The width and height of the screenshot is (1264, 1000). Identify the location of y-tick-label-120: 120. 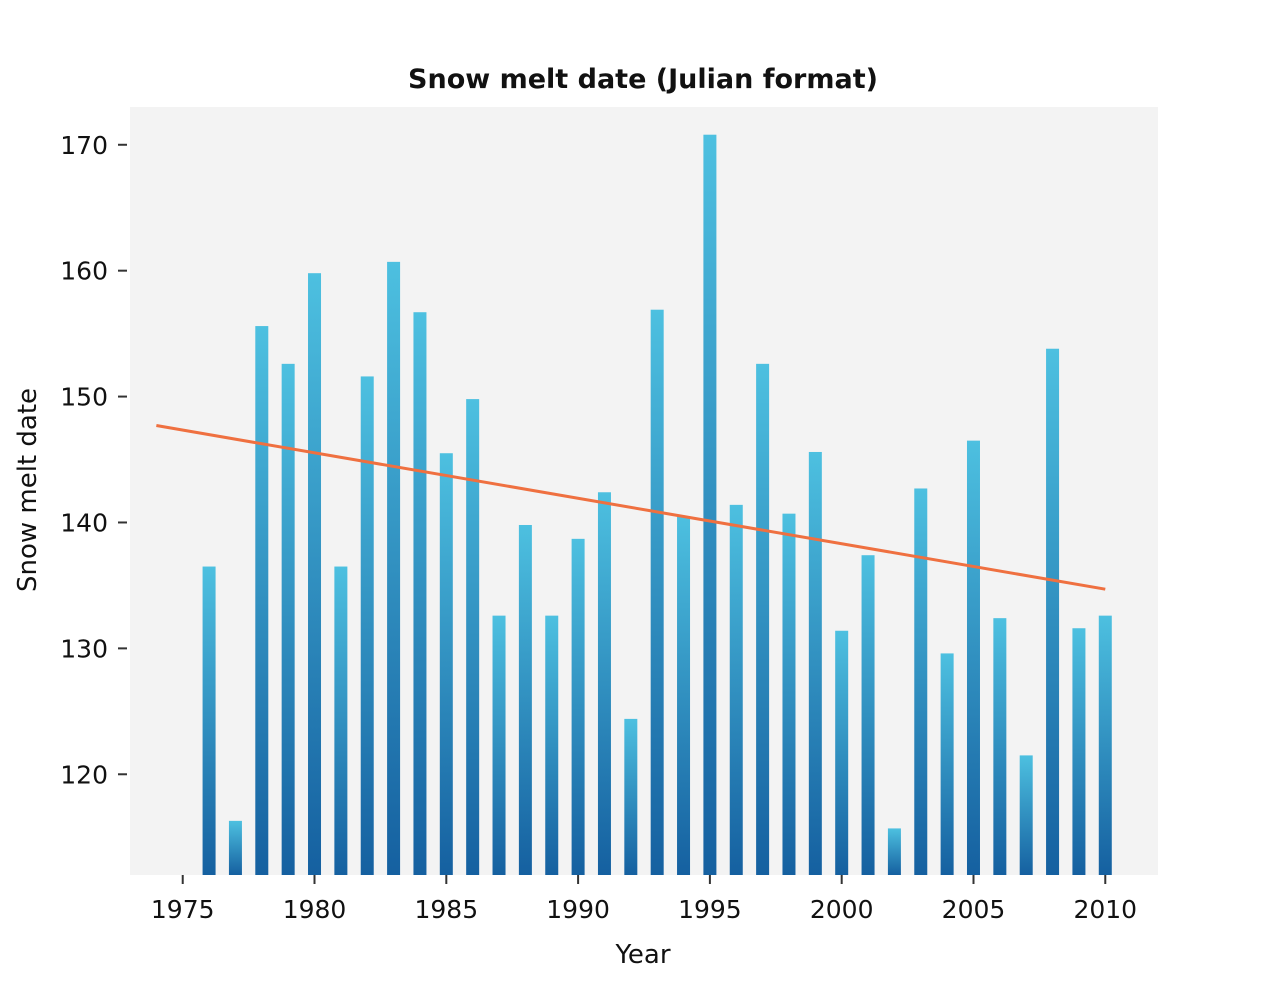
(84, 774).